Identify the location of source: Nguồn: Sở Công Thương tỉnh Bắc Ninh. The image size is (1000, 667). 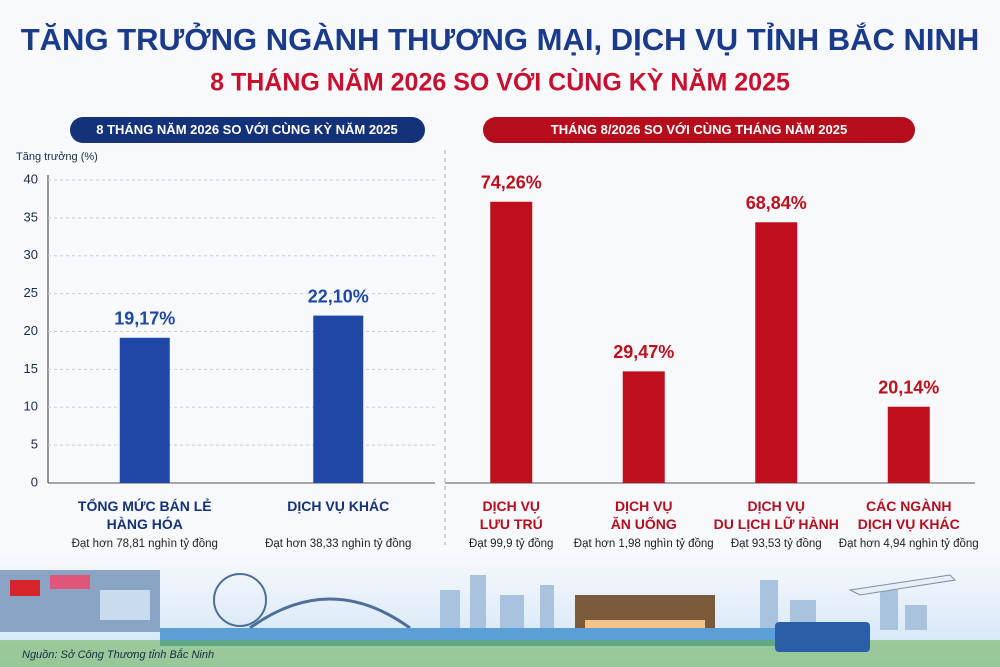
(118, 654).